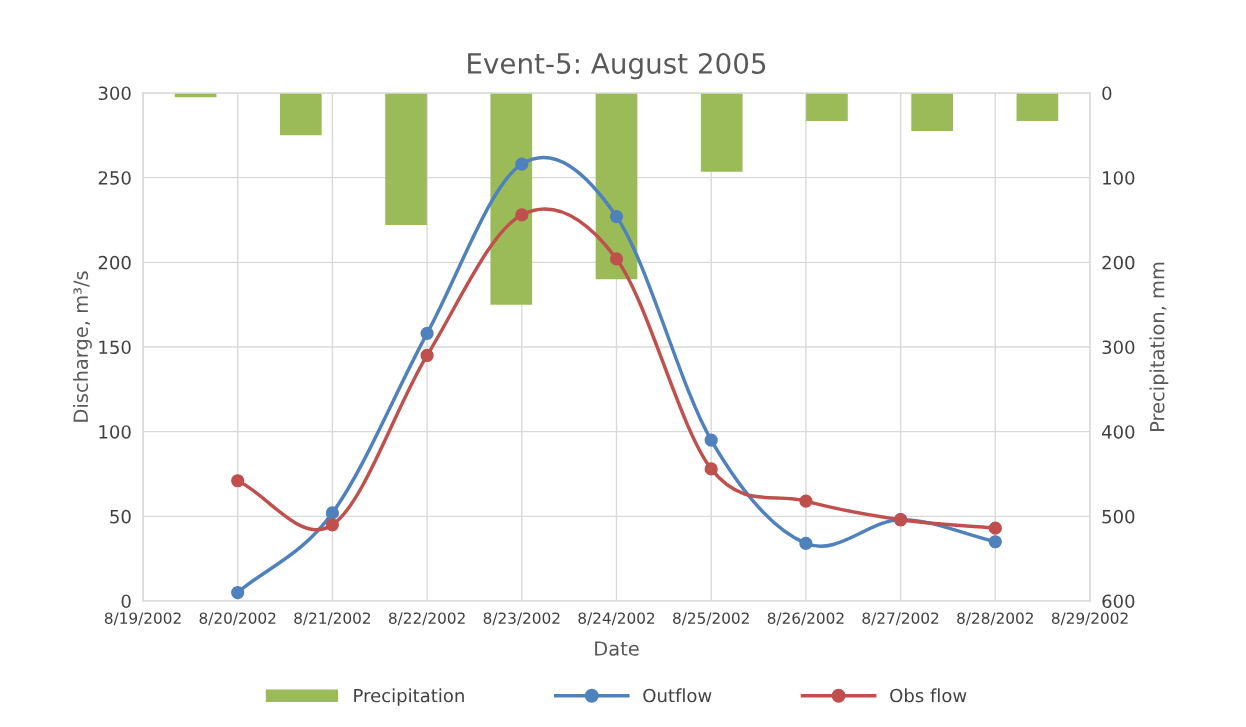 This screenshot has height=727, width=1246. What do you see at coordinates (114, 178) in the screenshot?
I see `y-tick-label: 250` at bounding box center [114, 178].